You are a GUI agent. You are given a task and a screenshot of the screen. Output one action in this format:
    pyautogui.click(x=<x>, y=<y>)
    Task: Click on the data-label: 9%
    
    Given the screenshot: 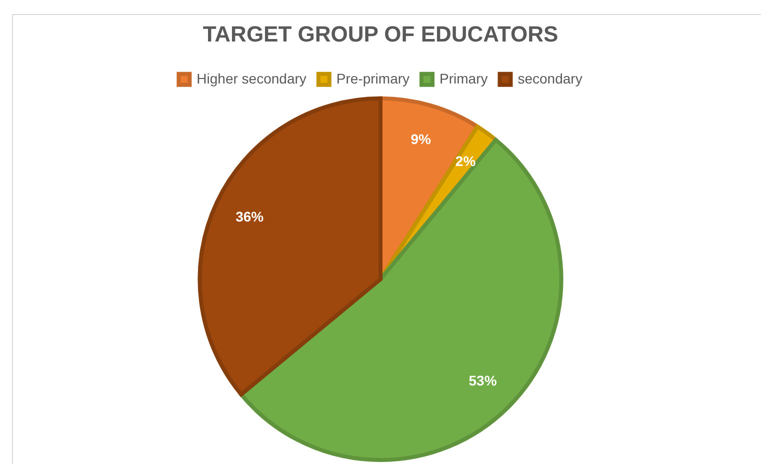 What is the action you would take?
    pyautogui.click(x=421, y=139)
    